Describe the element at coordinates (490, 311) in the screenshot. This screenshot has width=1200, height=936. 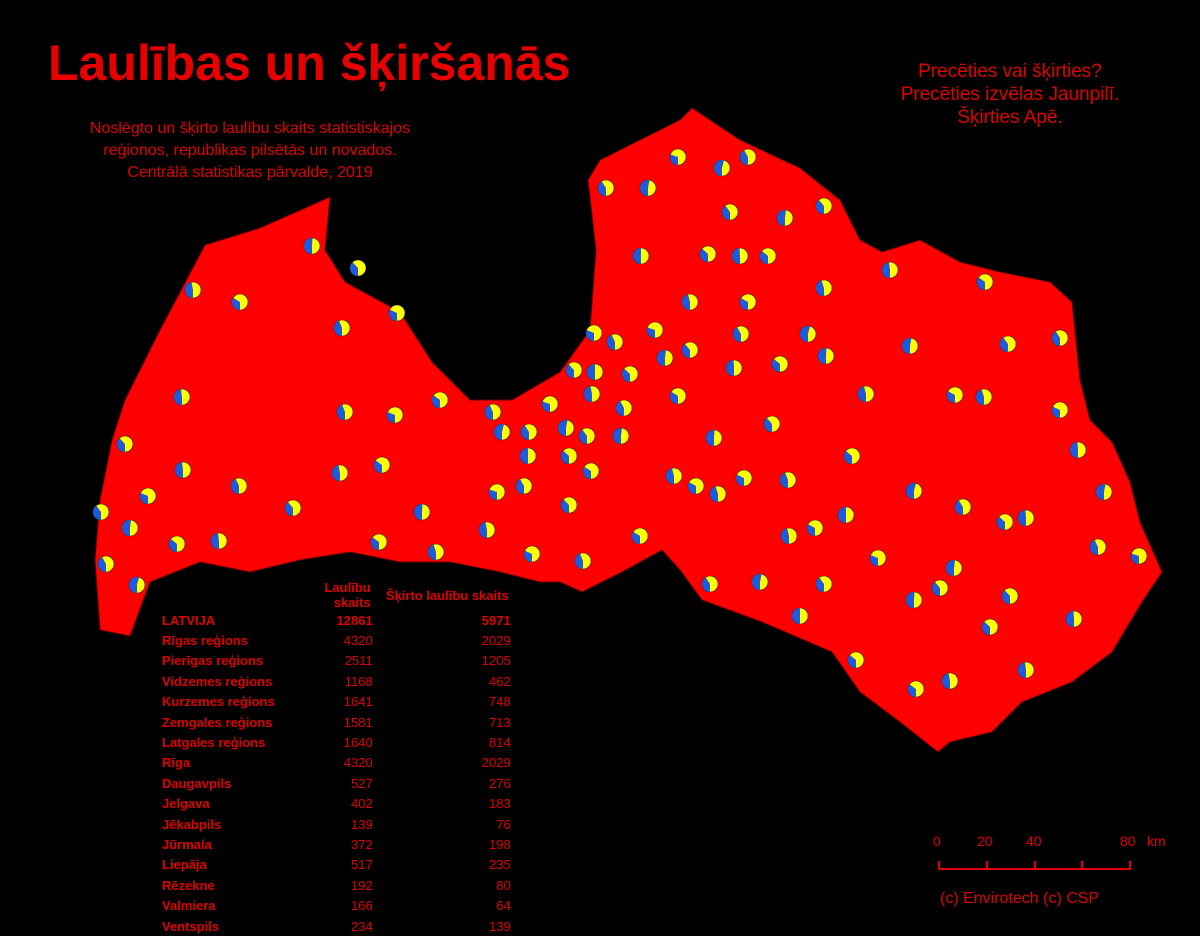
I see `note-line: laulības` at that location.